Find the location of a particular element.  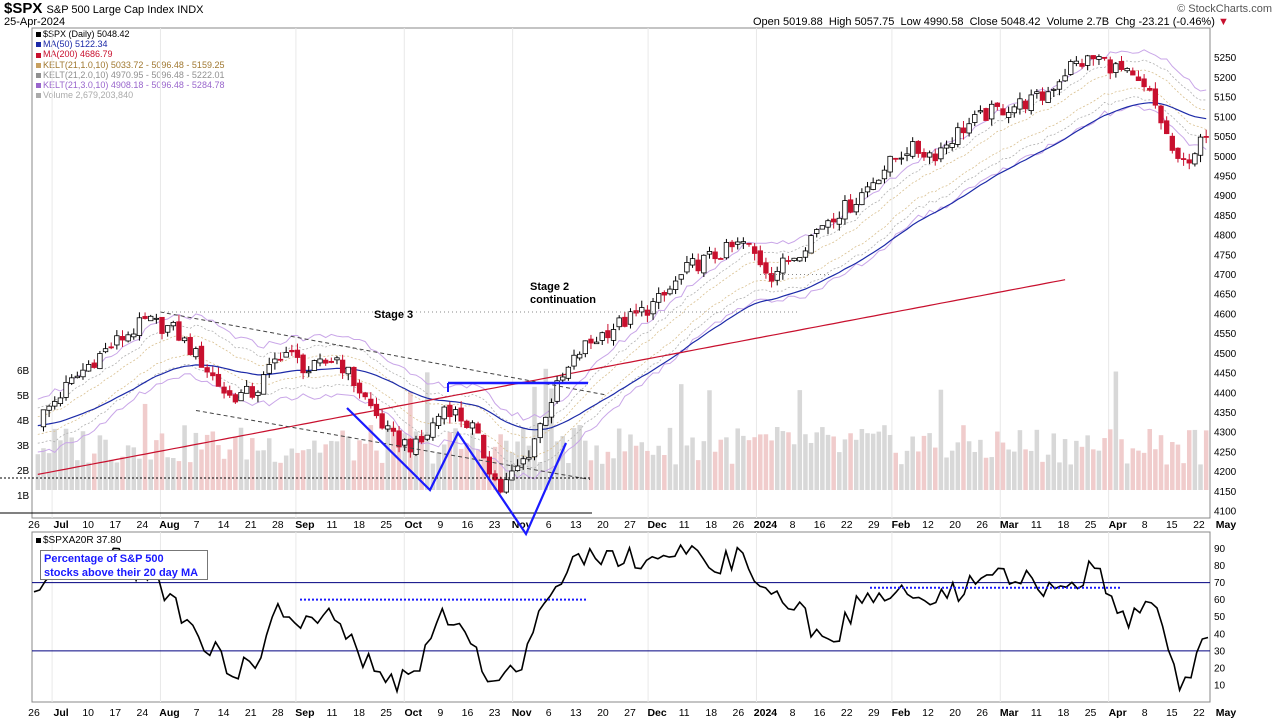

price-tick-label: 4650 is located at coordinates (1225, 295).